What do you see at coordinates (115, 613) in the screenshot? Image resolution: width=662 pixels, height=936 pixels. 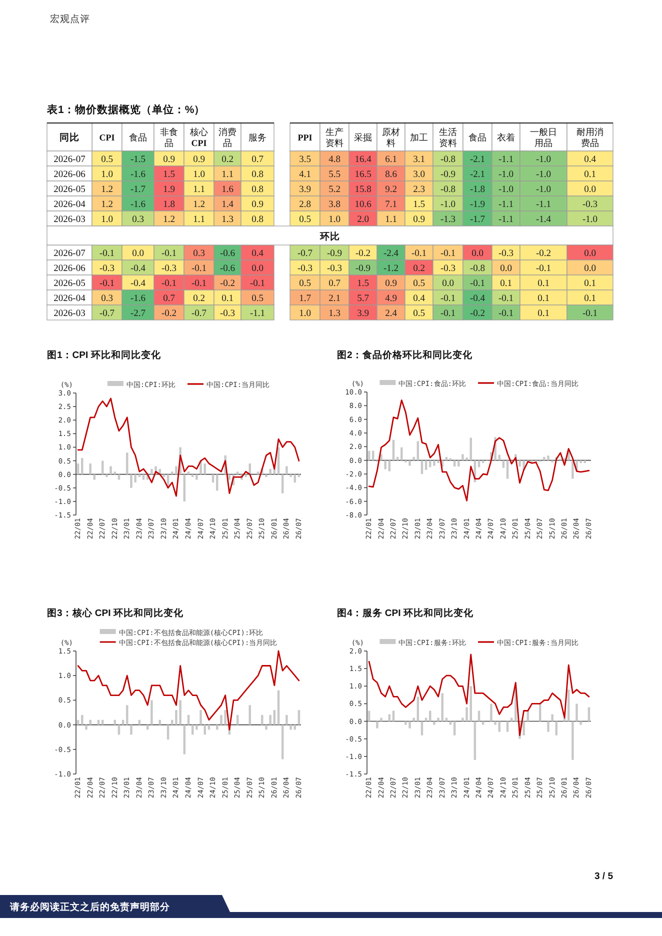 I see `chart-title: 图3：核心 CPI 环比和同比变化` at bounding box center [115, 613].